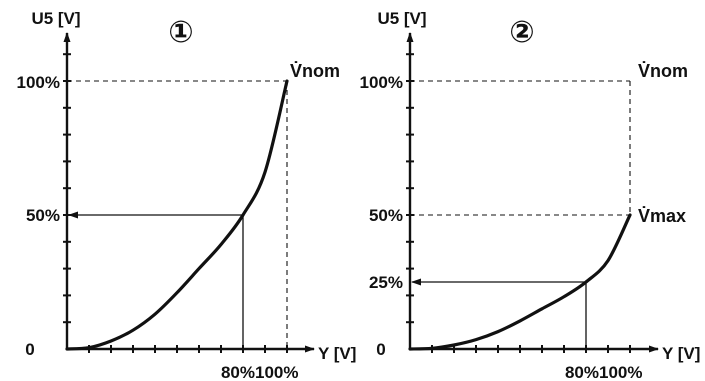  I want to click on panel-2-x-tick-80: 80%, so click(582, 372).